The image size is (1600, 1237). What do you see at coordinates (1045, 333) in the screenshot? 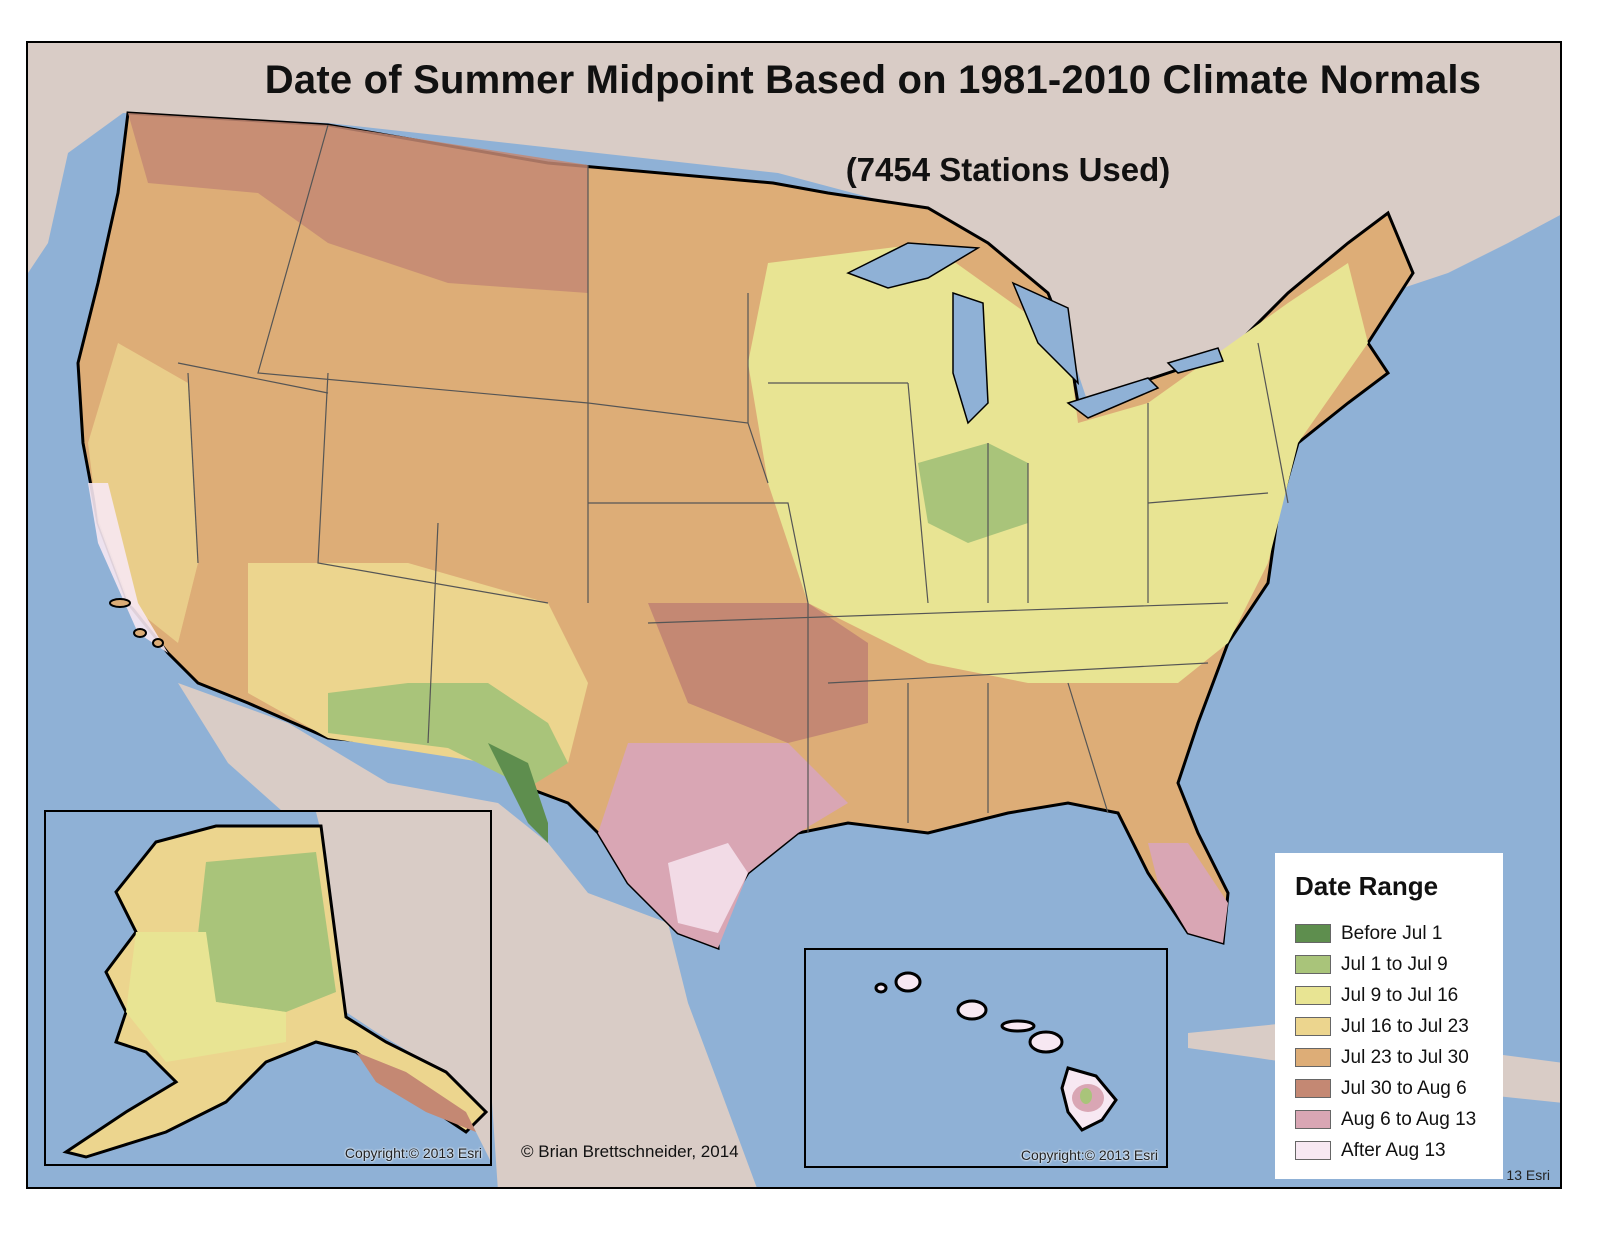
I see `lake-huron` at bounding box center [1045, 333].